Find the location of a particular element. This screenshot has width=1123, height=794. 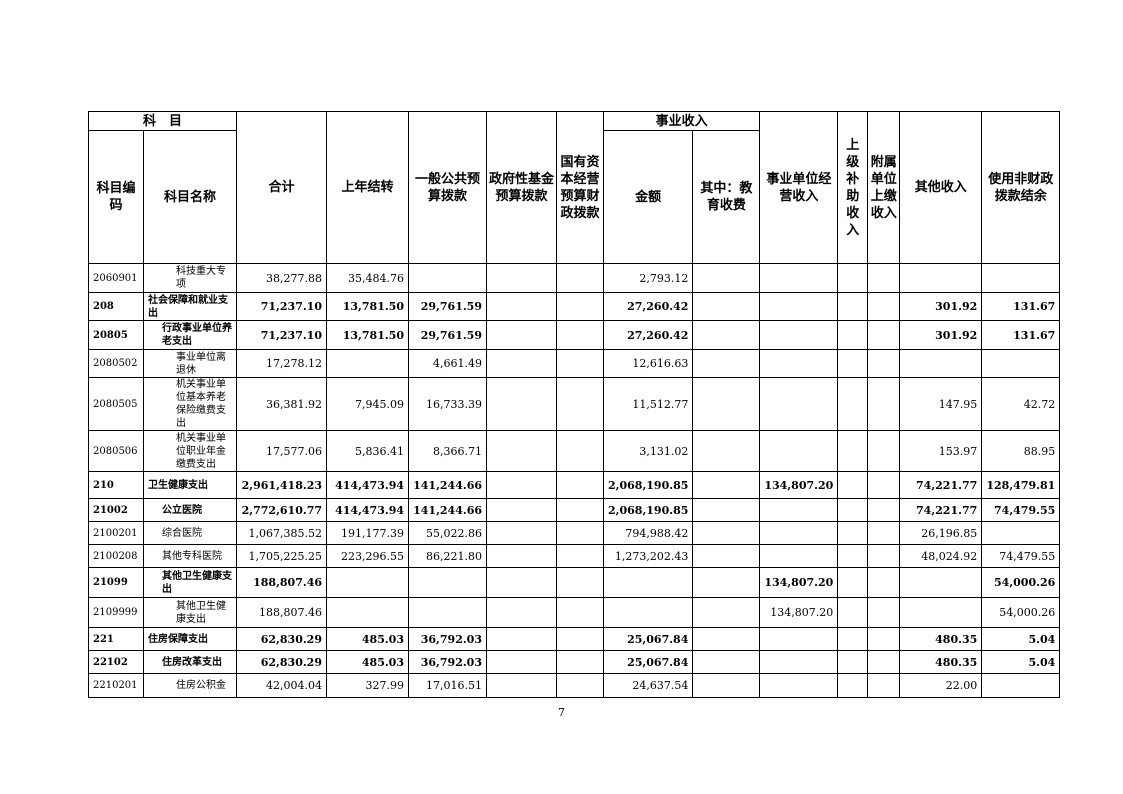

subject-code: 221 is located at coordinates (116, 639).